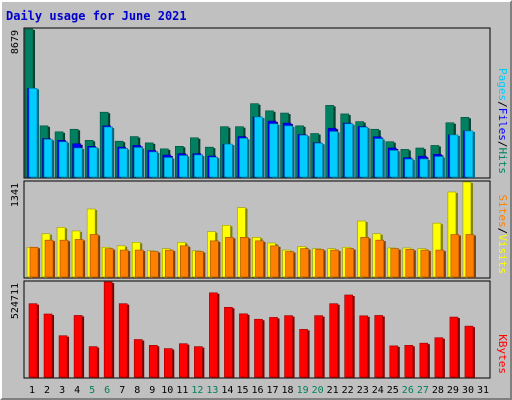  Describe the element at coordinates (408, 390) in the screenshot. I see `x-tick-label: 26` at that location.